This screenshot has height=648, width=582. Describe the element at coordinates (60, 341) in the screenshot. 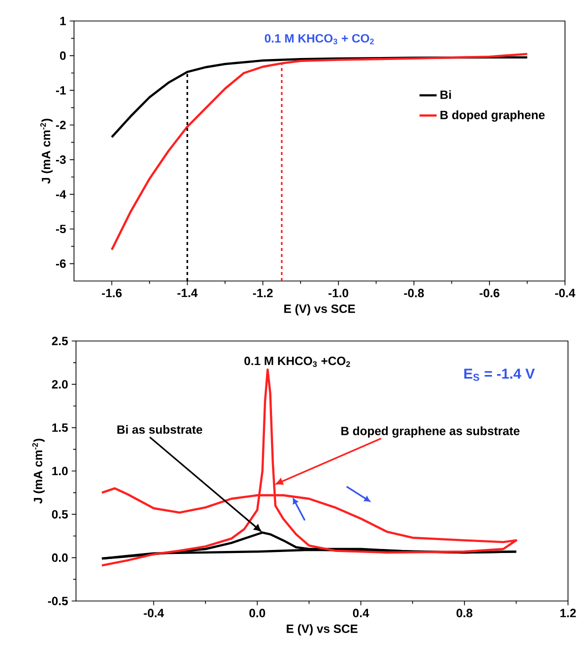

I see `y-tick-label: 2.5` at that location.